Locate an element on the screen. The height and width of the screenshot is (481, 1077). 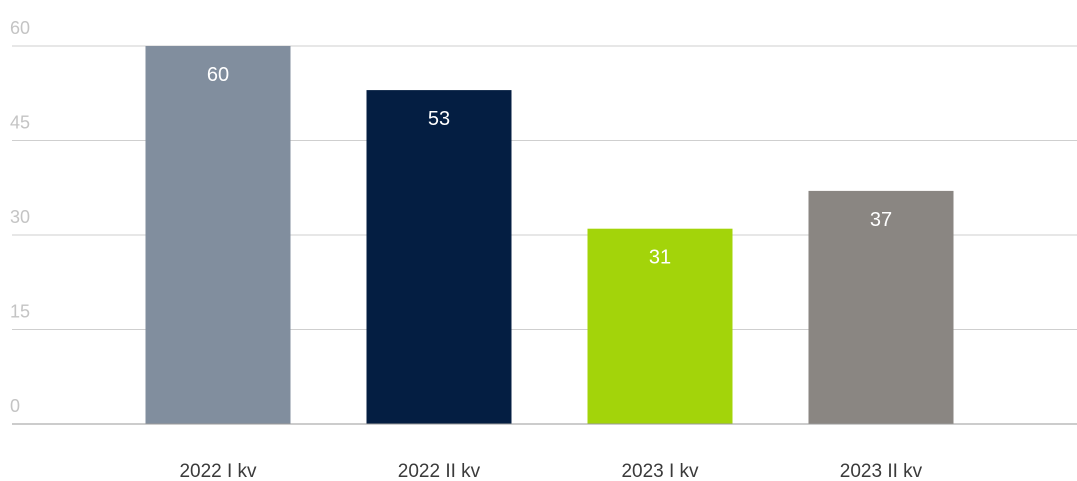
data-label: 31 is located at coordinates (660, 258).